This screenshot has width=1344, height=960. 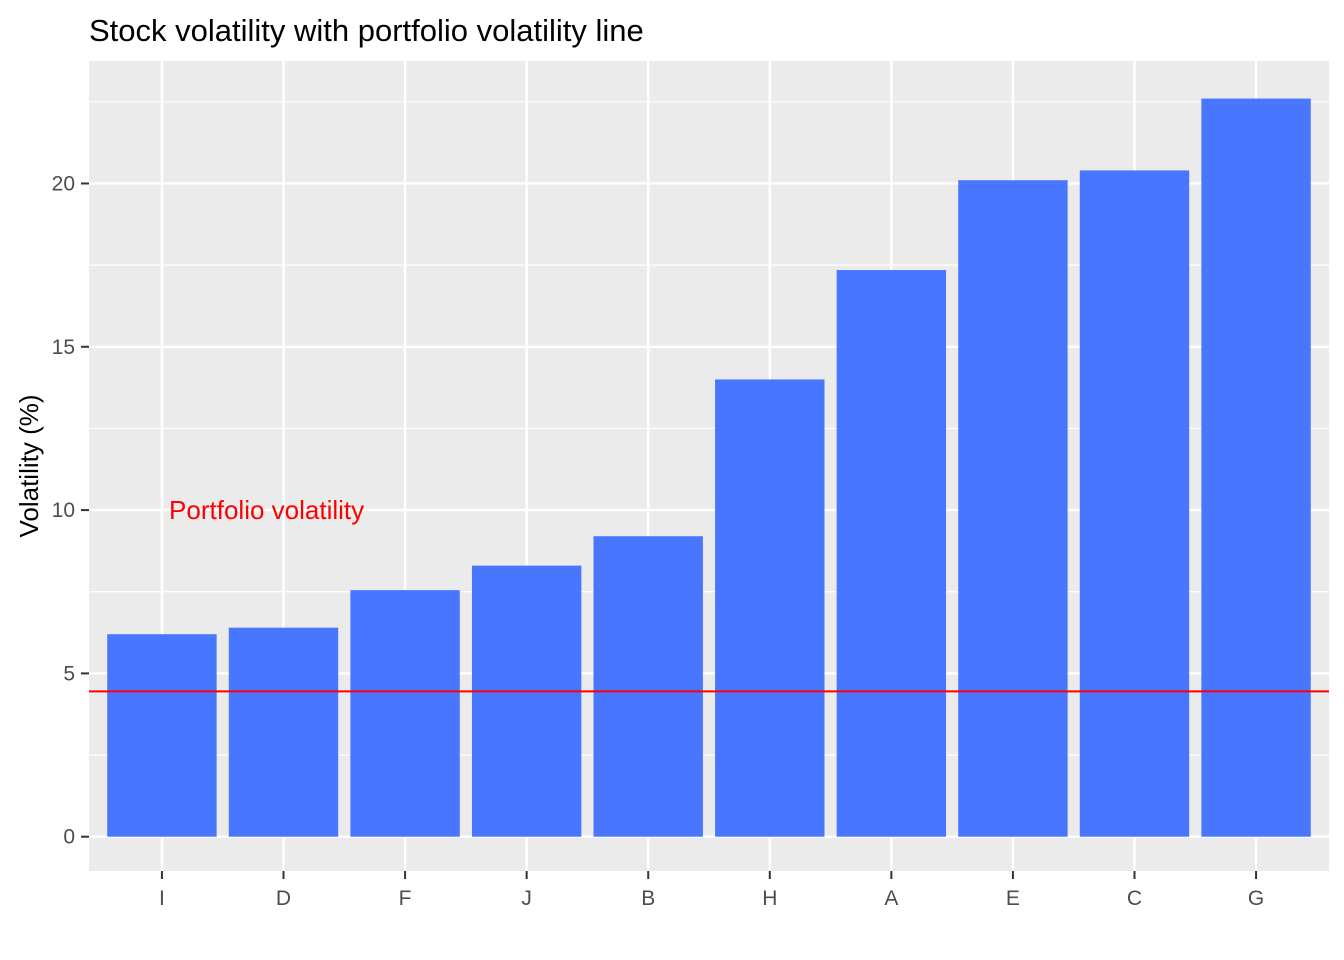 What do you see at coordinates (1134, 898) in the screenshot?
I see `x-tick-label: C` at bounding box center [1134, 898].